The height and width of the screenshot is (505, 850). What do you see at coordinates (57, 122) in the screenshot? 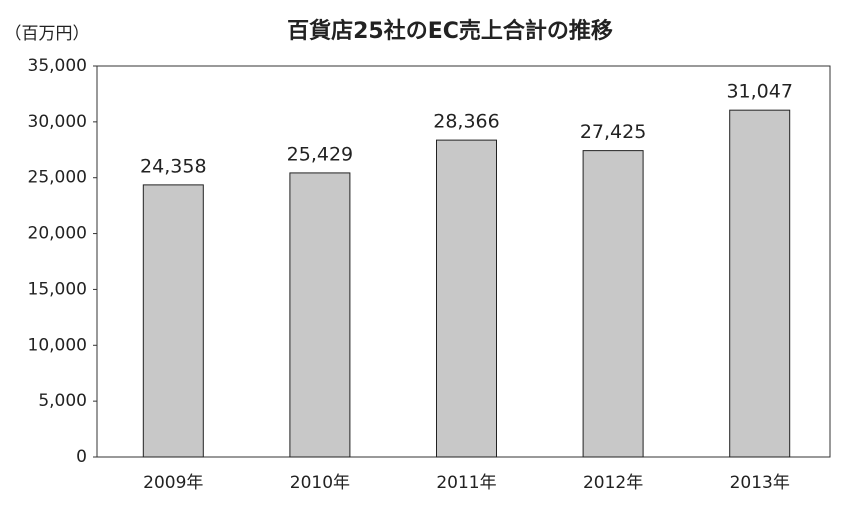
I see `y-tick-label: 30,000` at bounding box center [57, 122].